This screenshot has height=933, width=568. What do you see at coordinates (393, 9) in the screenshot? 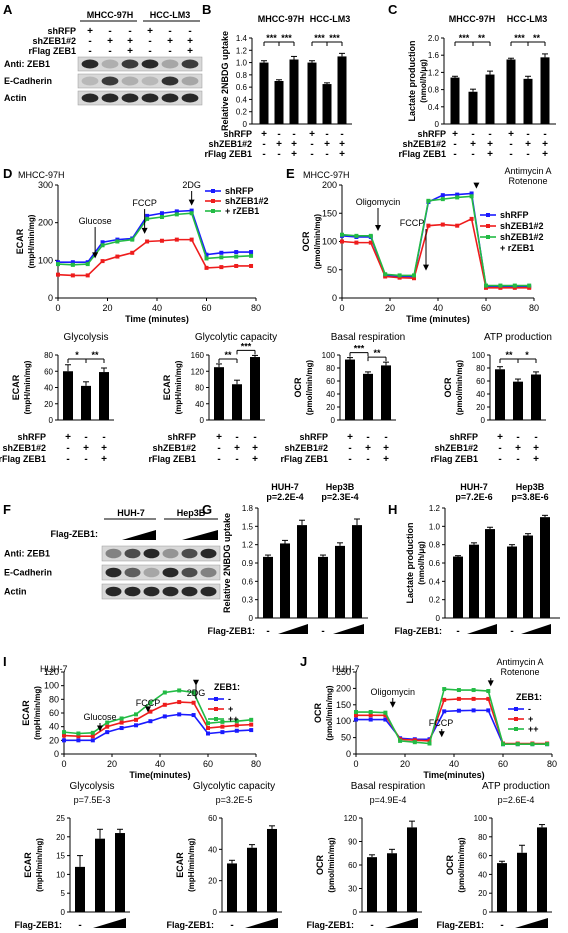
I see `panel-label-c: C` at bounding box center [393, 9].